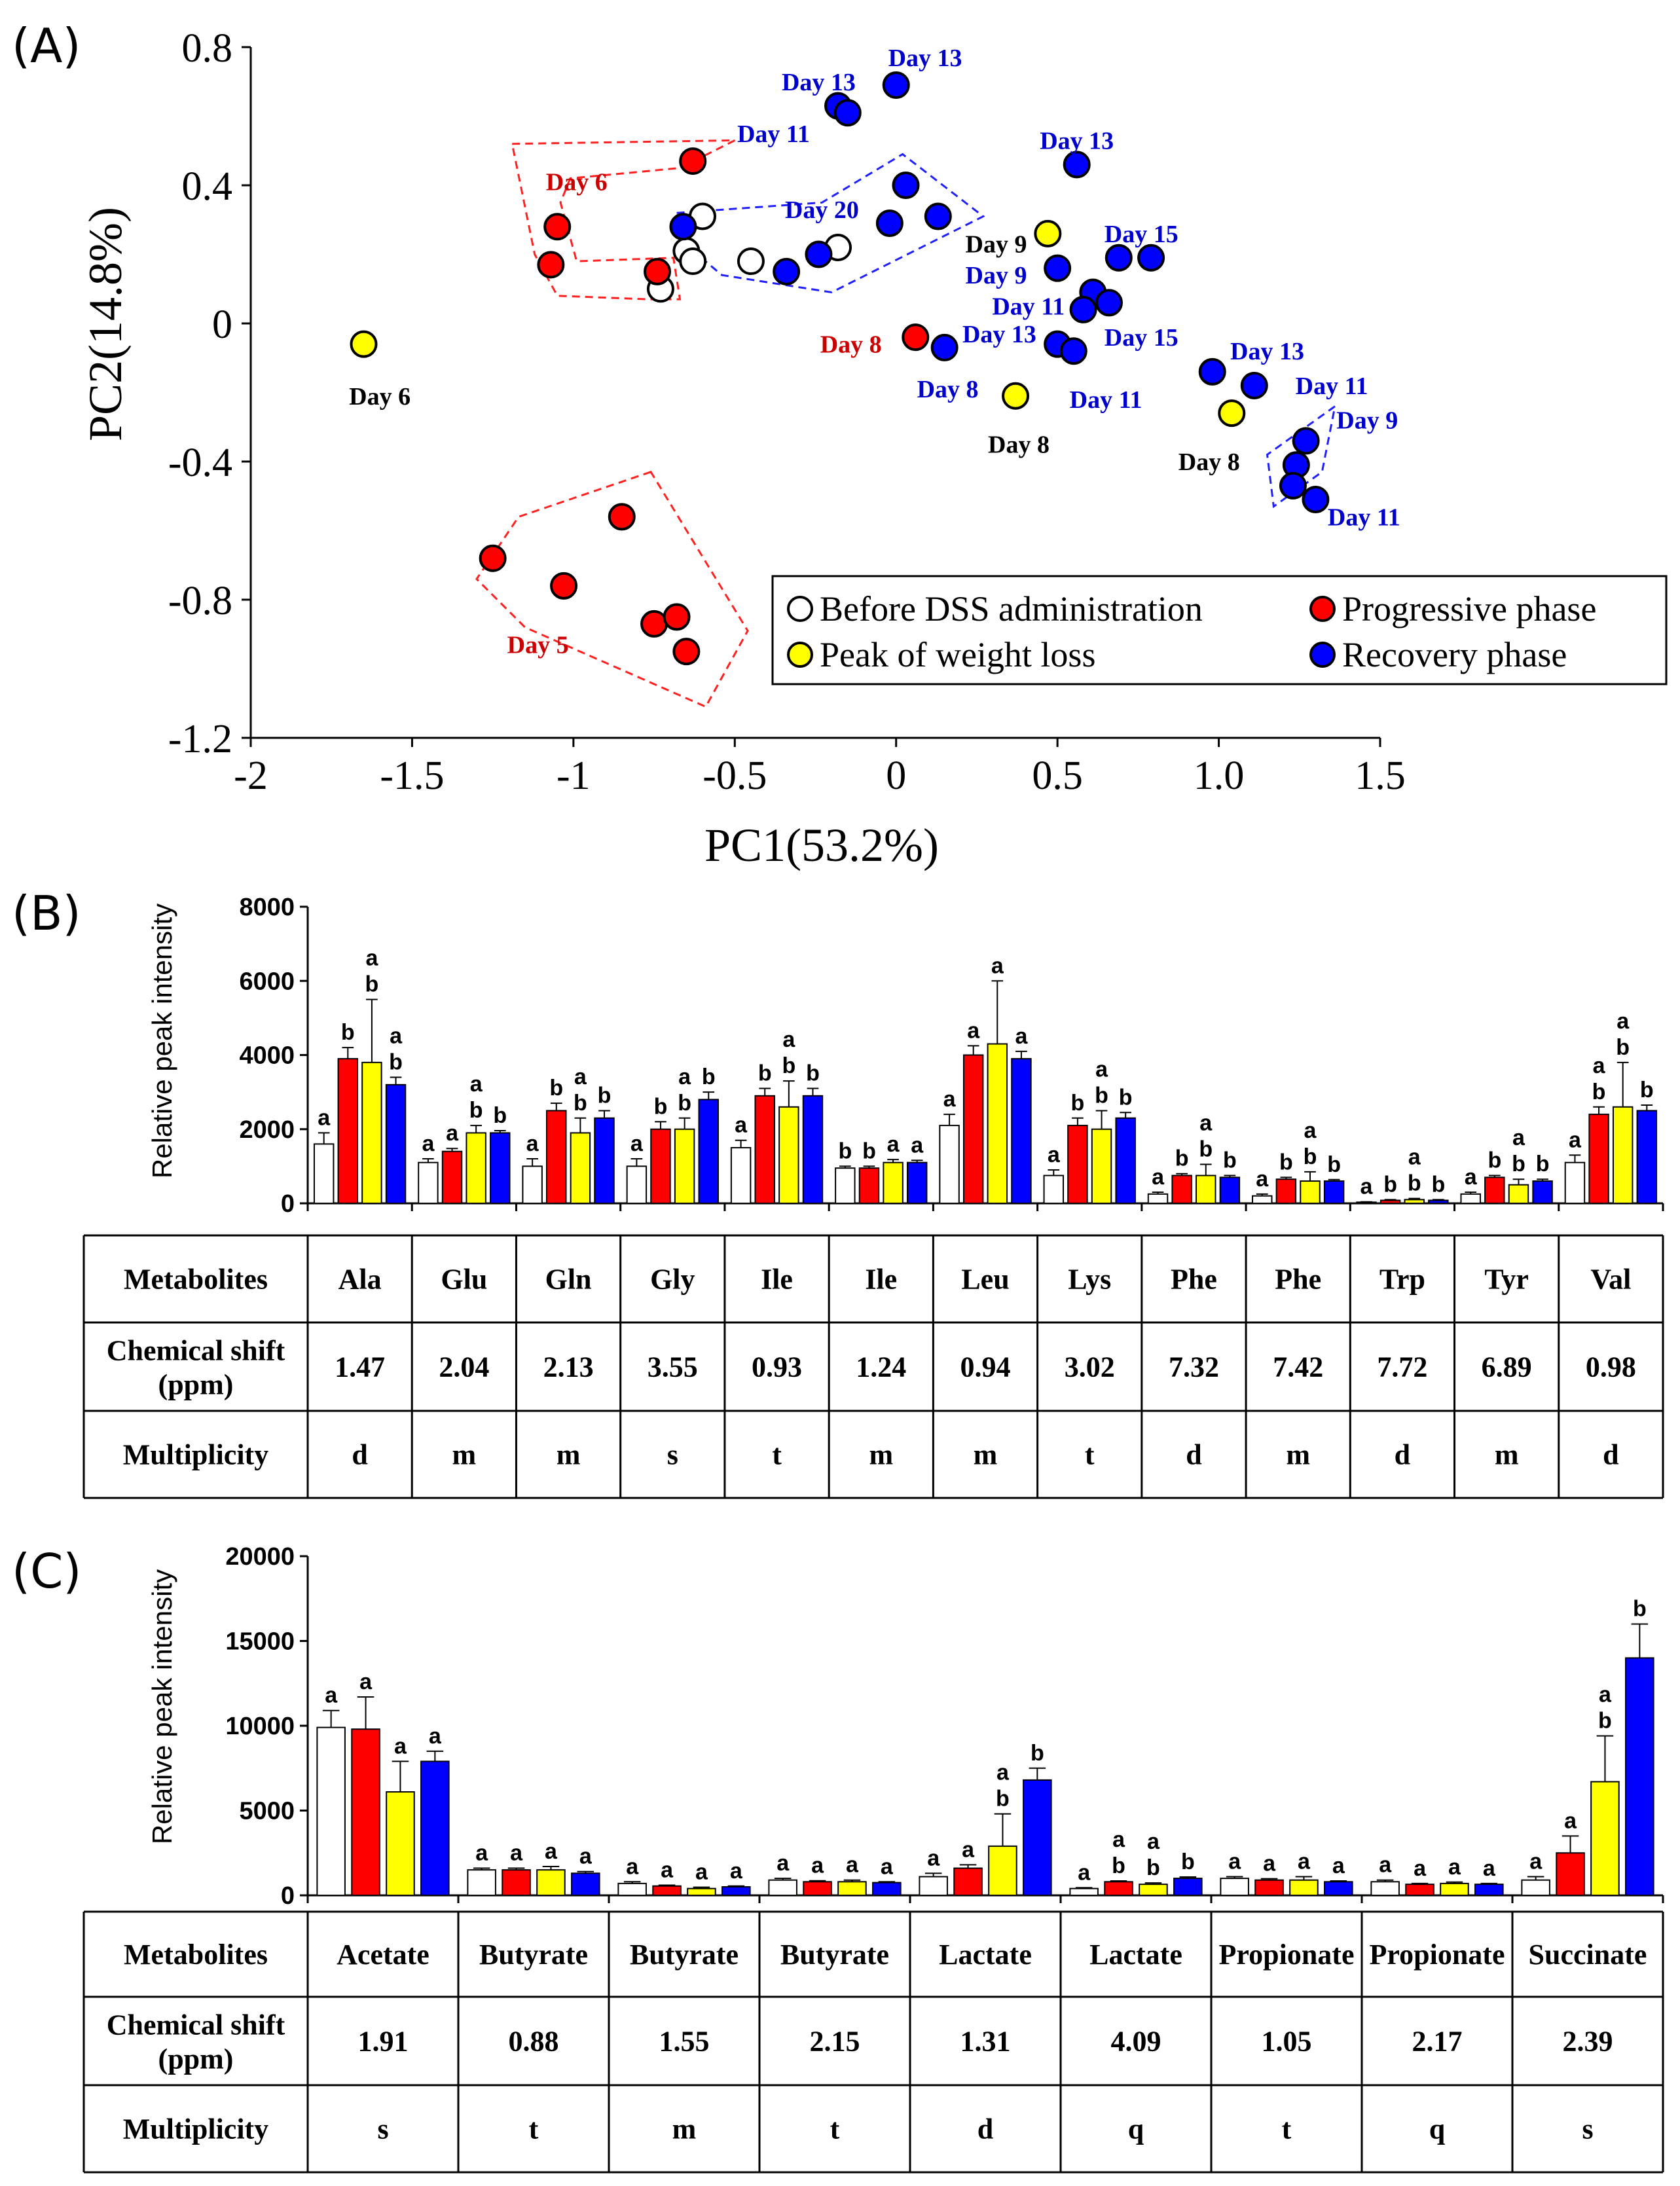 Image resolution: width=1680 pixels, height=2186 pixels. What do you see at coordinates (534, 2042) in the screenshot?
I see `table-shift: 0.88` at bounding box center [534, 2042].